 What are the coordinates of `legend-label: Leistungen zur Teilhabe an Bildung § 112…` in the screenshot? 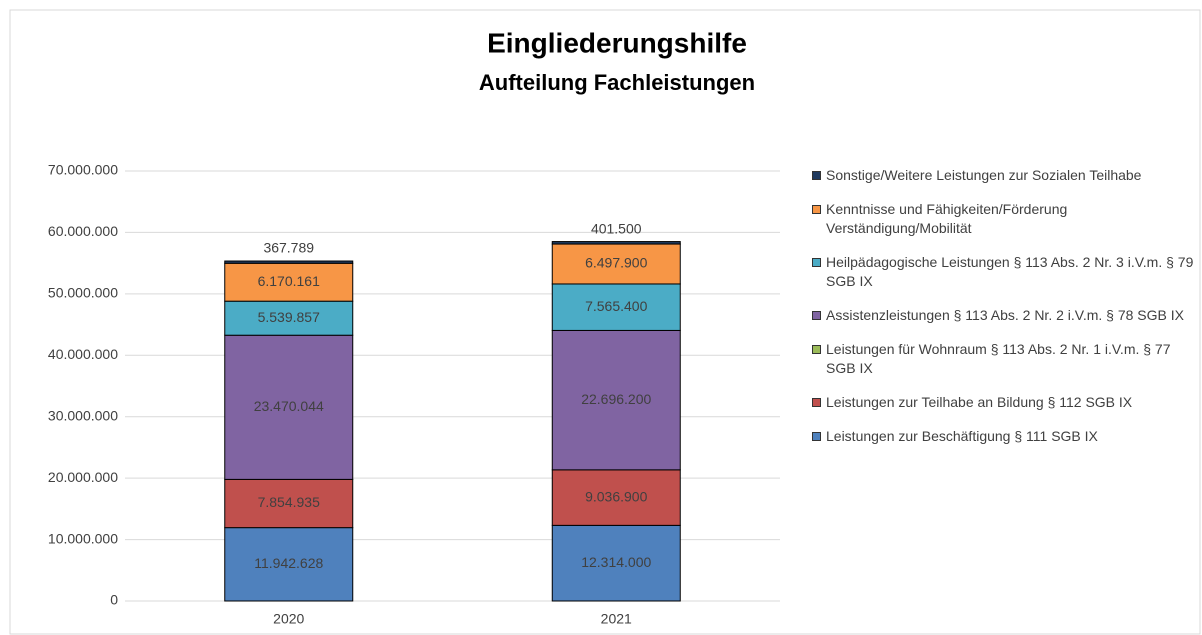 It's located at (979, 402).